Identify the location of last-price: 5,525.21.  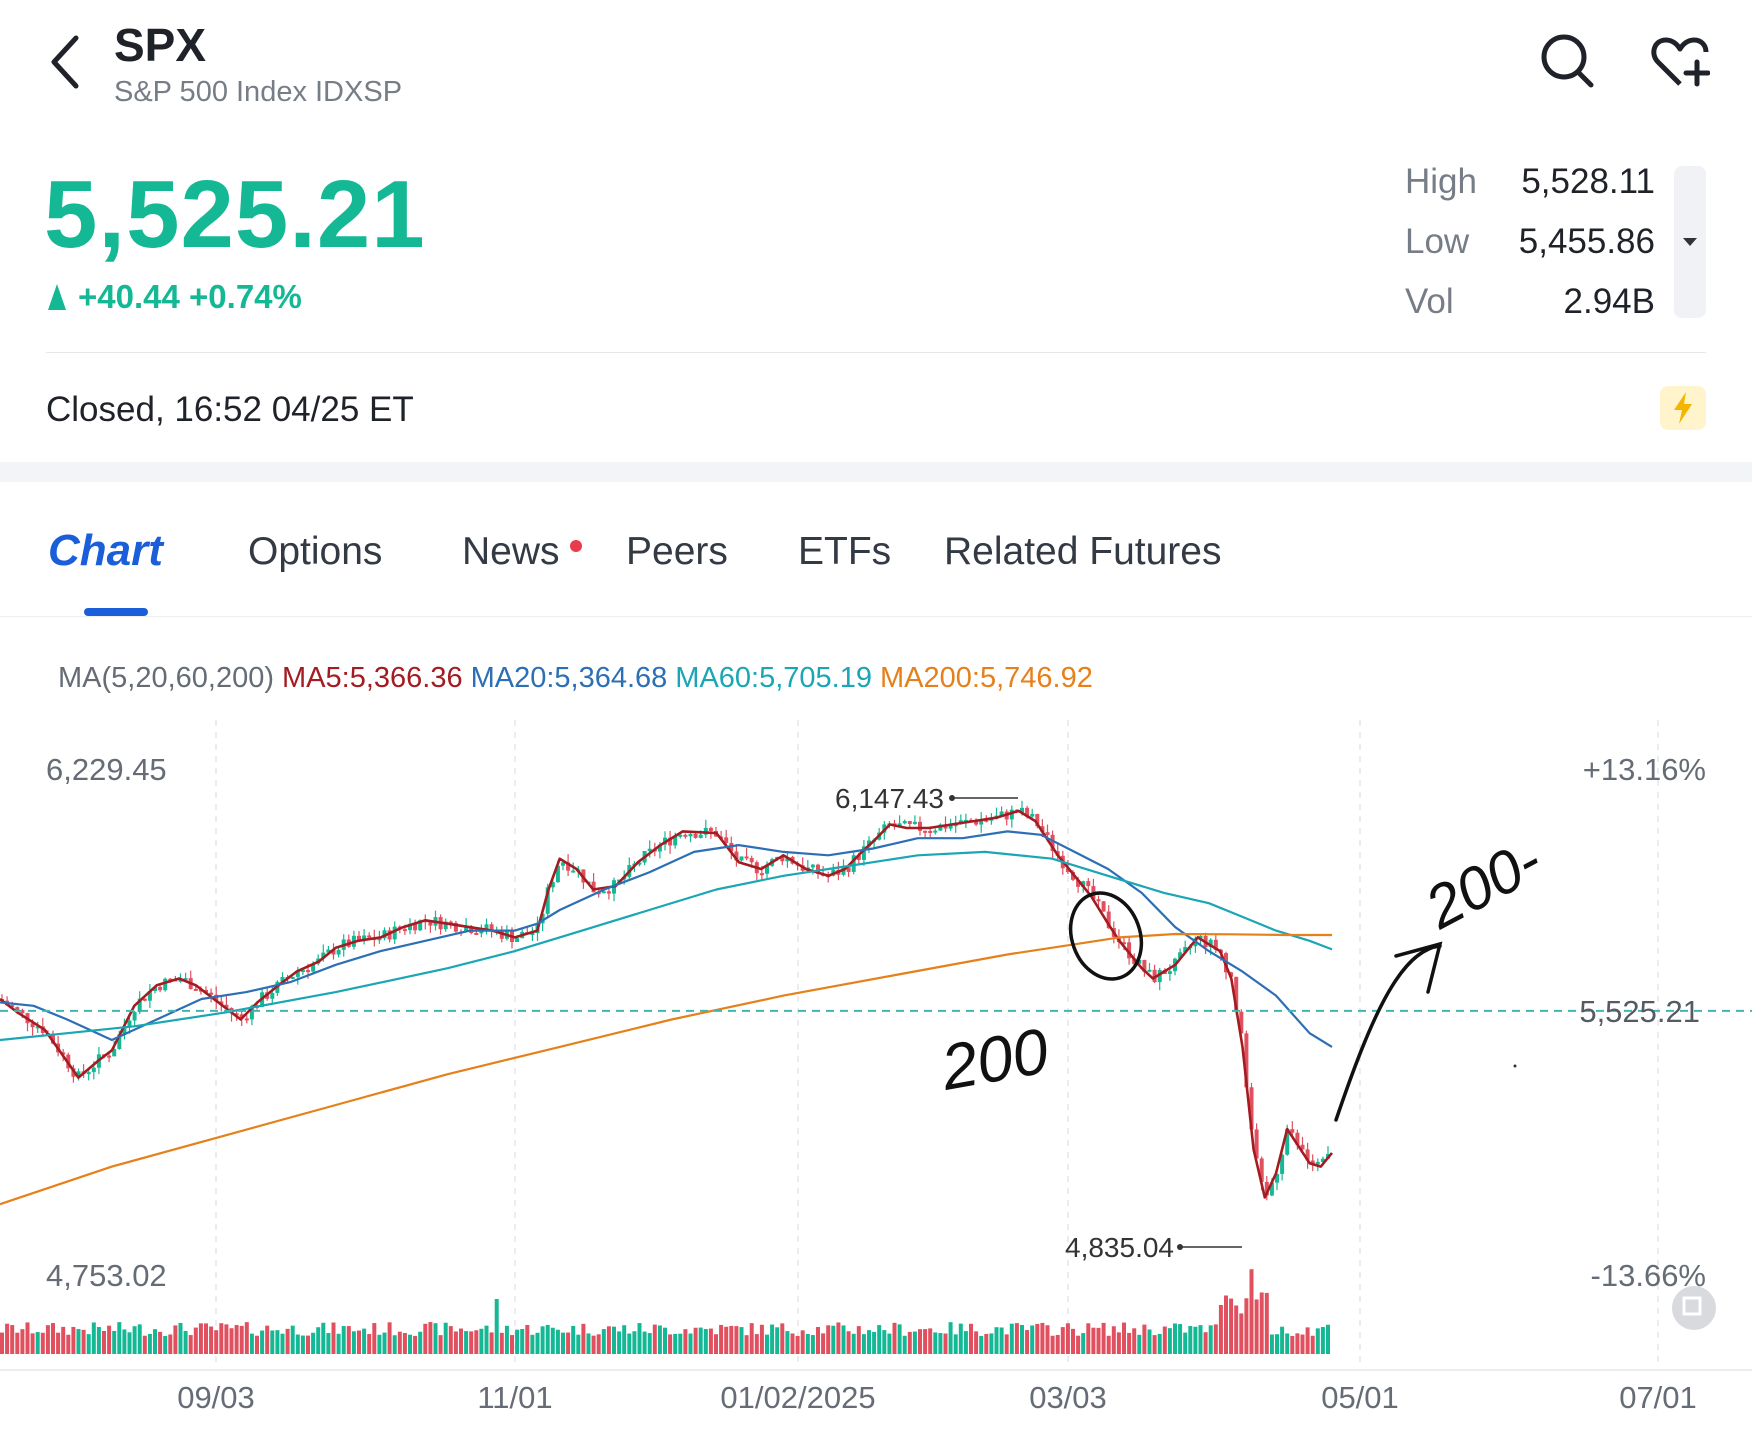
(235, 214).